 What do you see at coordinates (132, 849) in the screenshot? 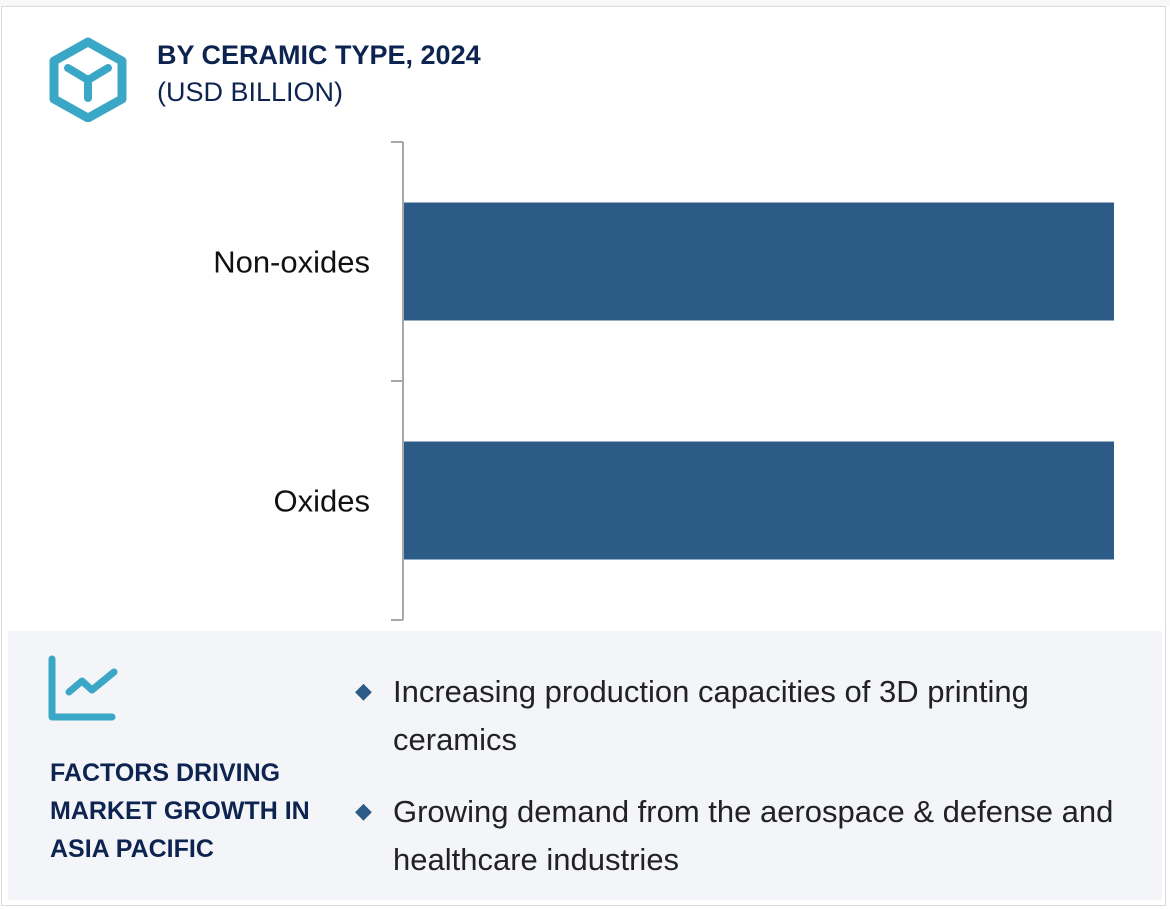
I see `factors-heading-line: ASIA PACIFIC` at bounding box center [132, 849].